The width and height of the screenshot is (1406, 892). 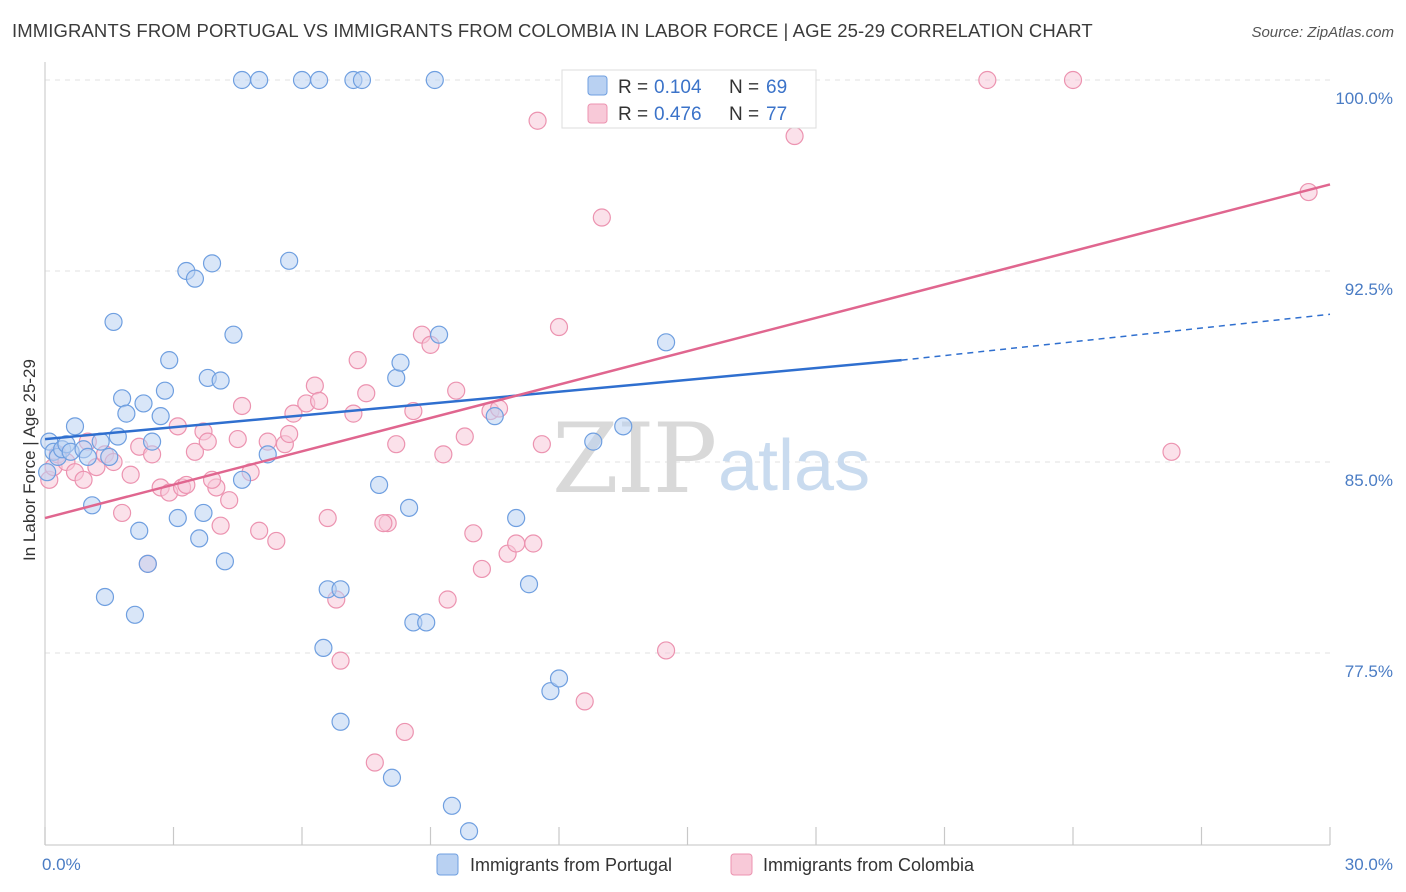 What do you see at coordinates (1369, 864) in the screenshot?
I see `x-tick-label-1: 30.0%` at bounding box center [1369, 864].